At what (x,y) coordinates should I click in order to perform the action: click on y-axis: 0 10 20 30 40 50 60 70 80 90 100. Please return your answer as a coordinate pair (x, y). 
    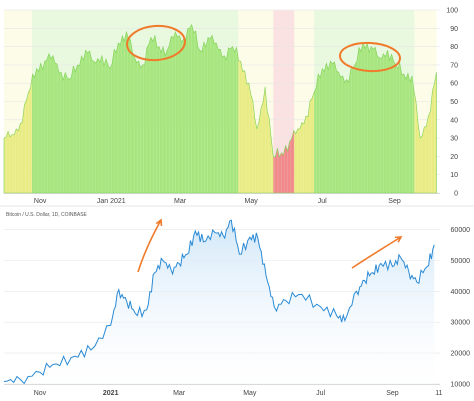
    Looking at the image, I should click on (452, 103).